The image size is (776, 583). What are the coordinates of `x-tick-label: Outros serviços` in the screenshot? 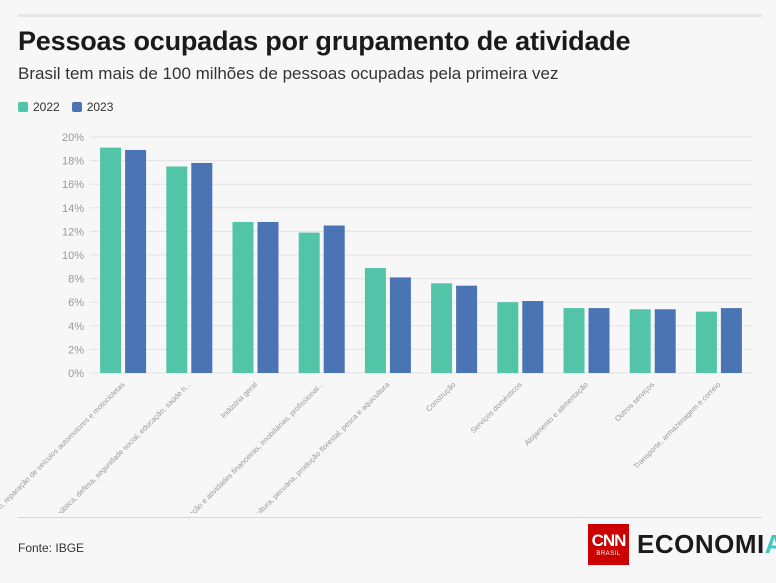 It's located at (634, 401).